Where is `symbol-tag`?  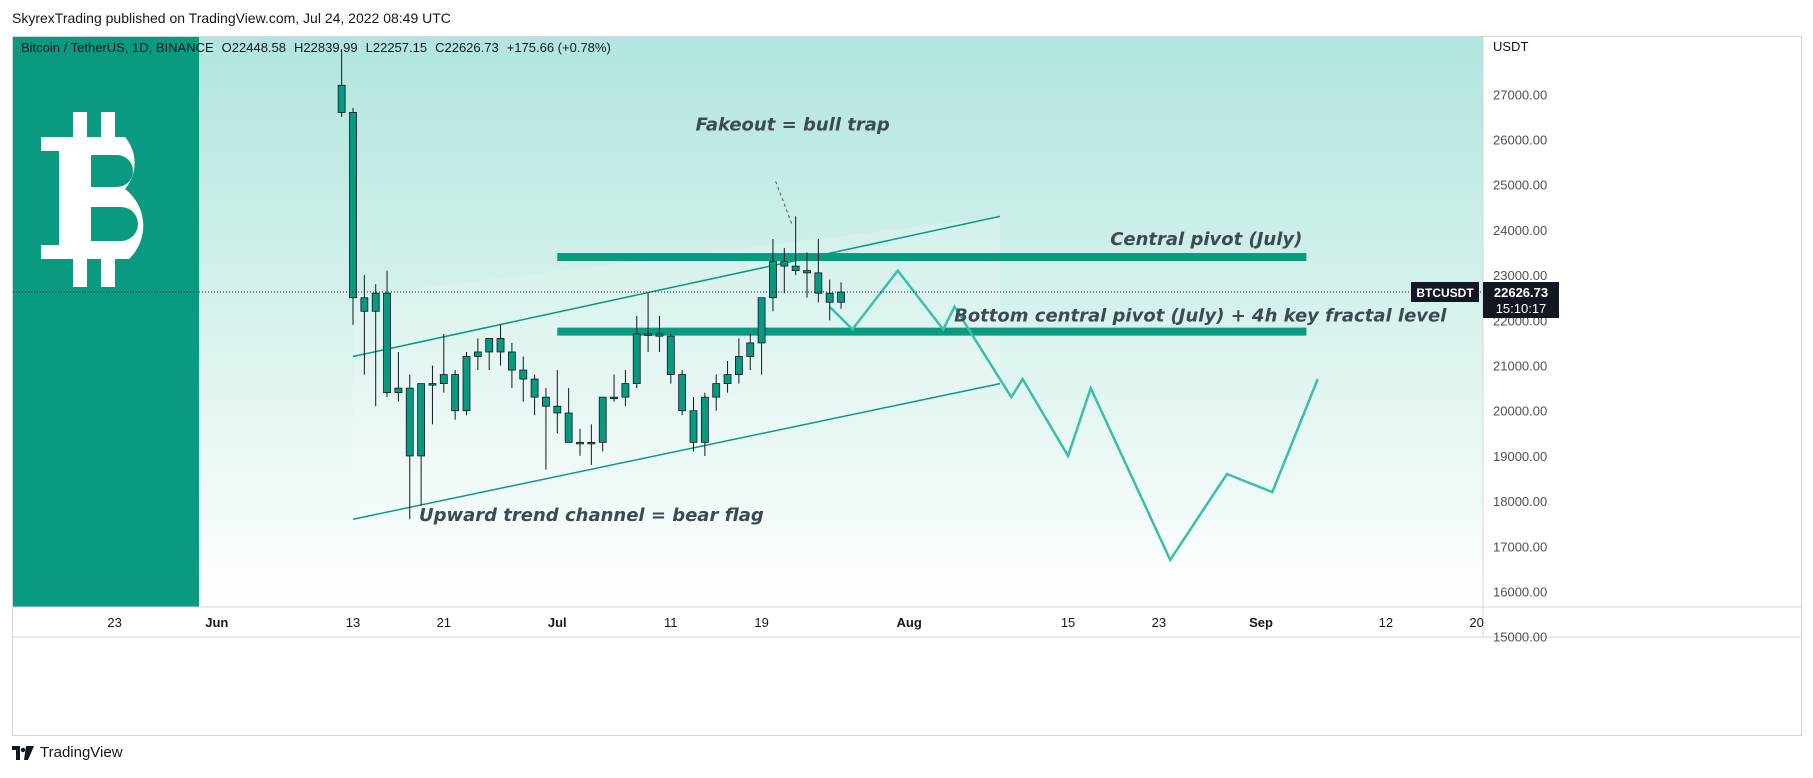
symbol-tag is located at coordinates (1445, 292).